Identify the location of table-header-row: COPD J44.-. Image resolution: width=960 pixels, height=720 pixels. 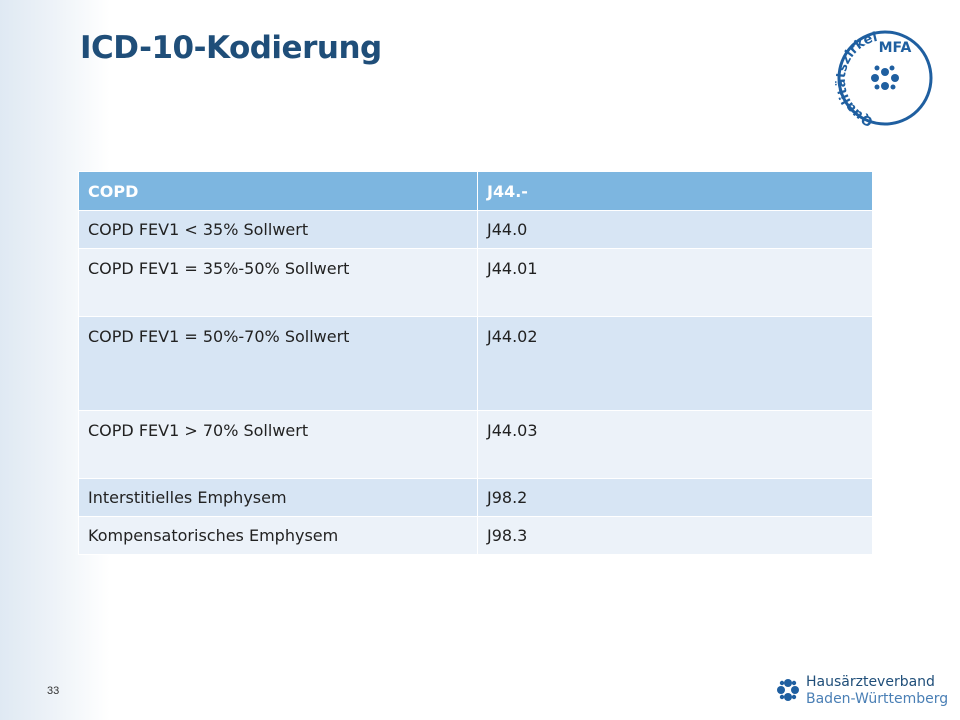
(475, 191).